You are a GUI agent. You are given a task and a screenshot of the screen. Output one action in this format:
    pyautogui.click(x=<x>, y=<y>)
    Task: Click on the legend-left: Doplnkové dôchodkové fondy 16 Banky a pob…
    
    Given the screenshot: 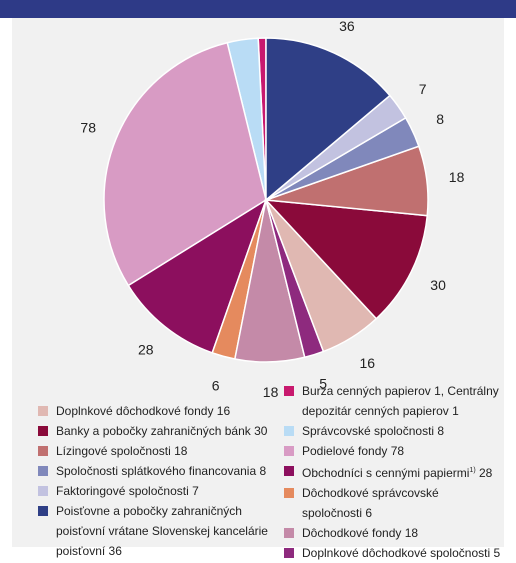 What is the action you would take?
    pyautogui.click(x=154, y=481)
    